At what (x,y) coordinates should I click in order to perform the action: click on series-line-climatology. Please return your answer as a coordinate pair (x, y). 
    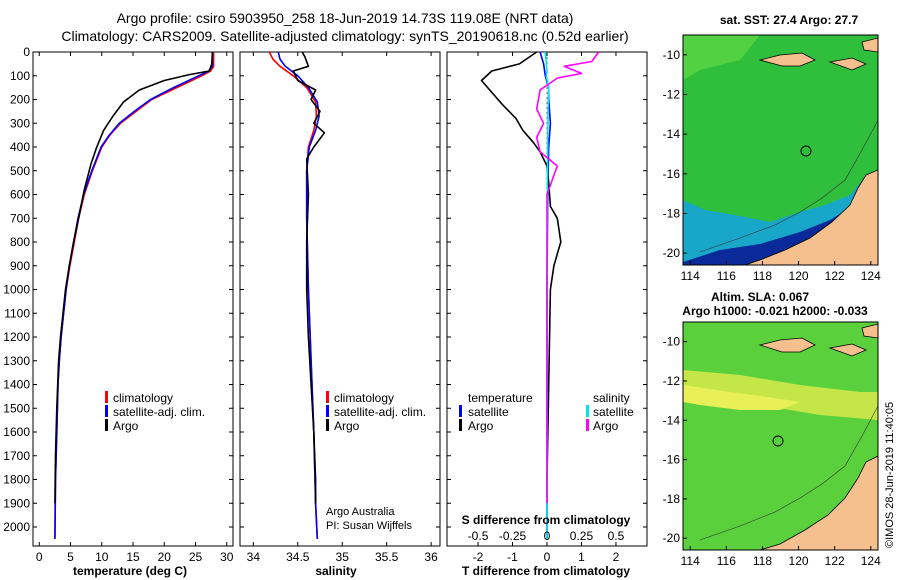
    Looking at the image, I should click on (293, 295).